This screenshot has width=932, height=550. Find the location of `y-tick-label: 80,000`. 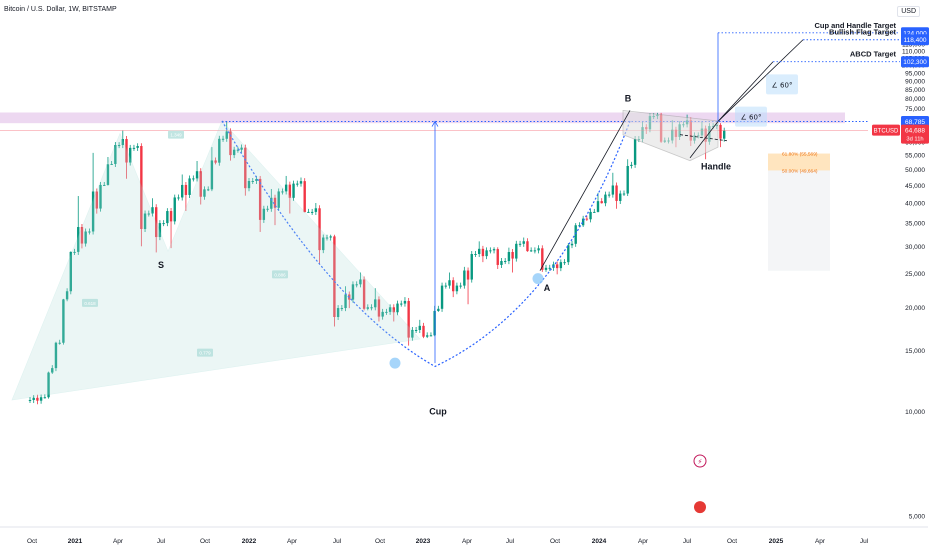

y-tick-label: 80,000 is located at coordinates (915, 99).